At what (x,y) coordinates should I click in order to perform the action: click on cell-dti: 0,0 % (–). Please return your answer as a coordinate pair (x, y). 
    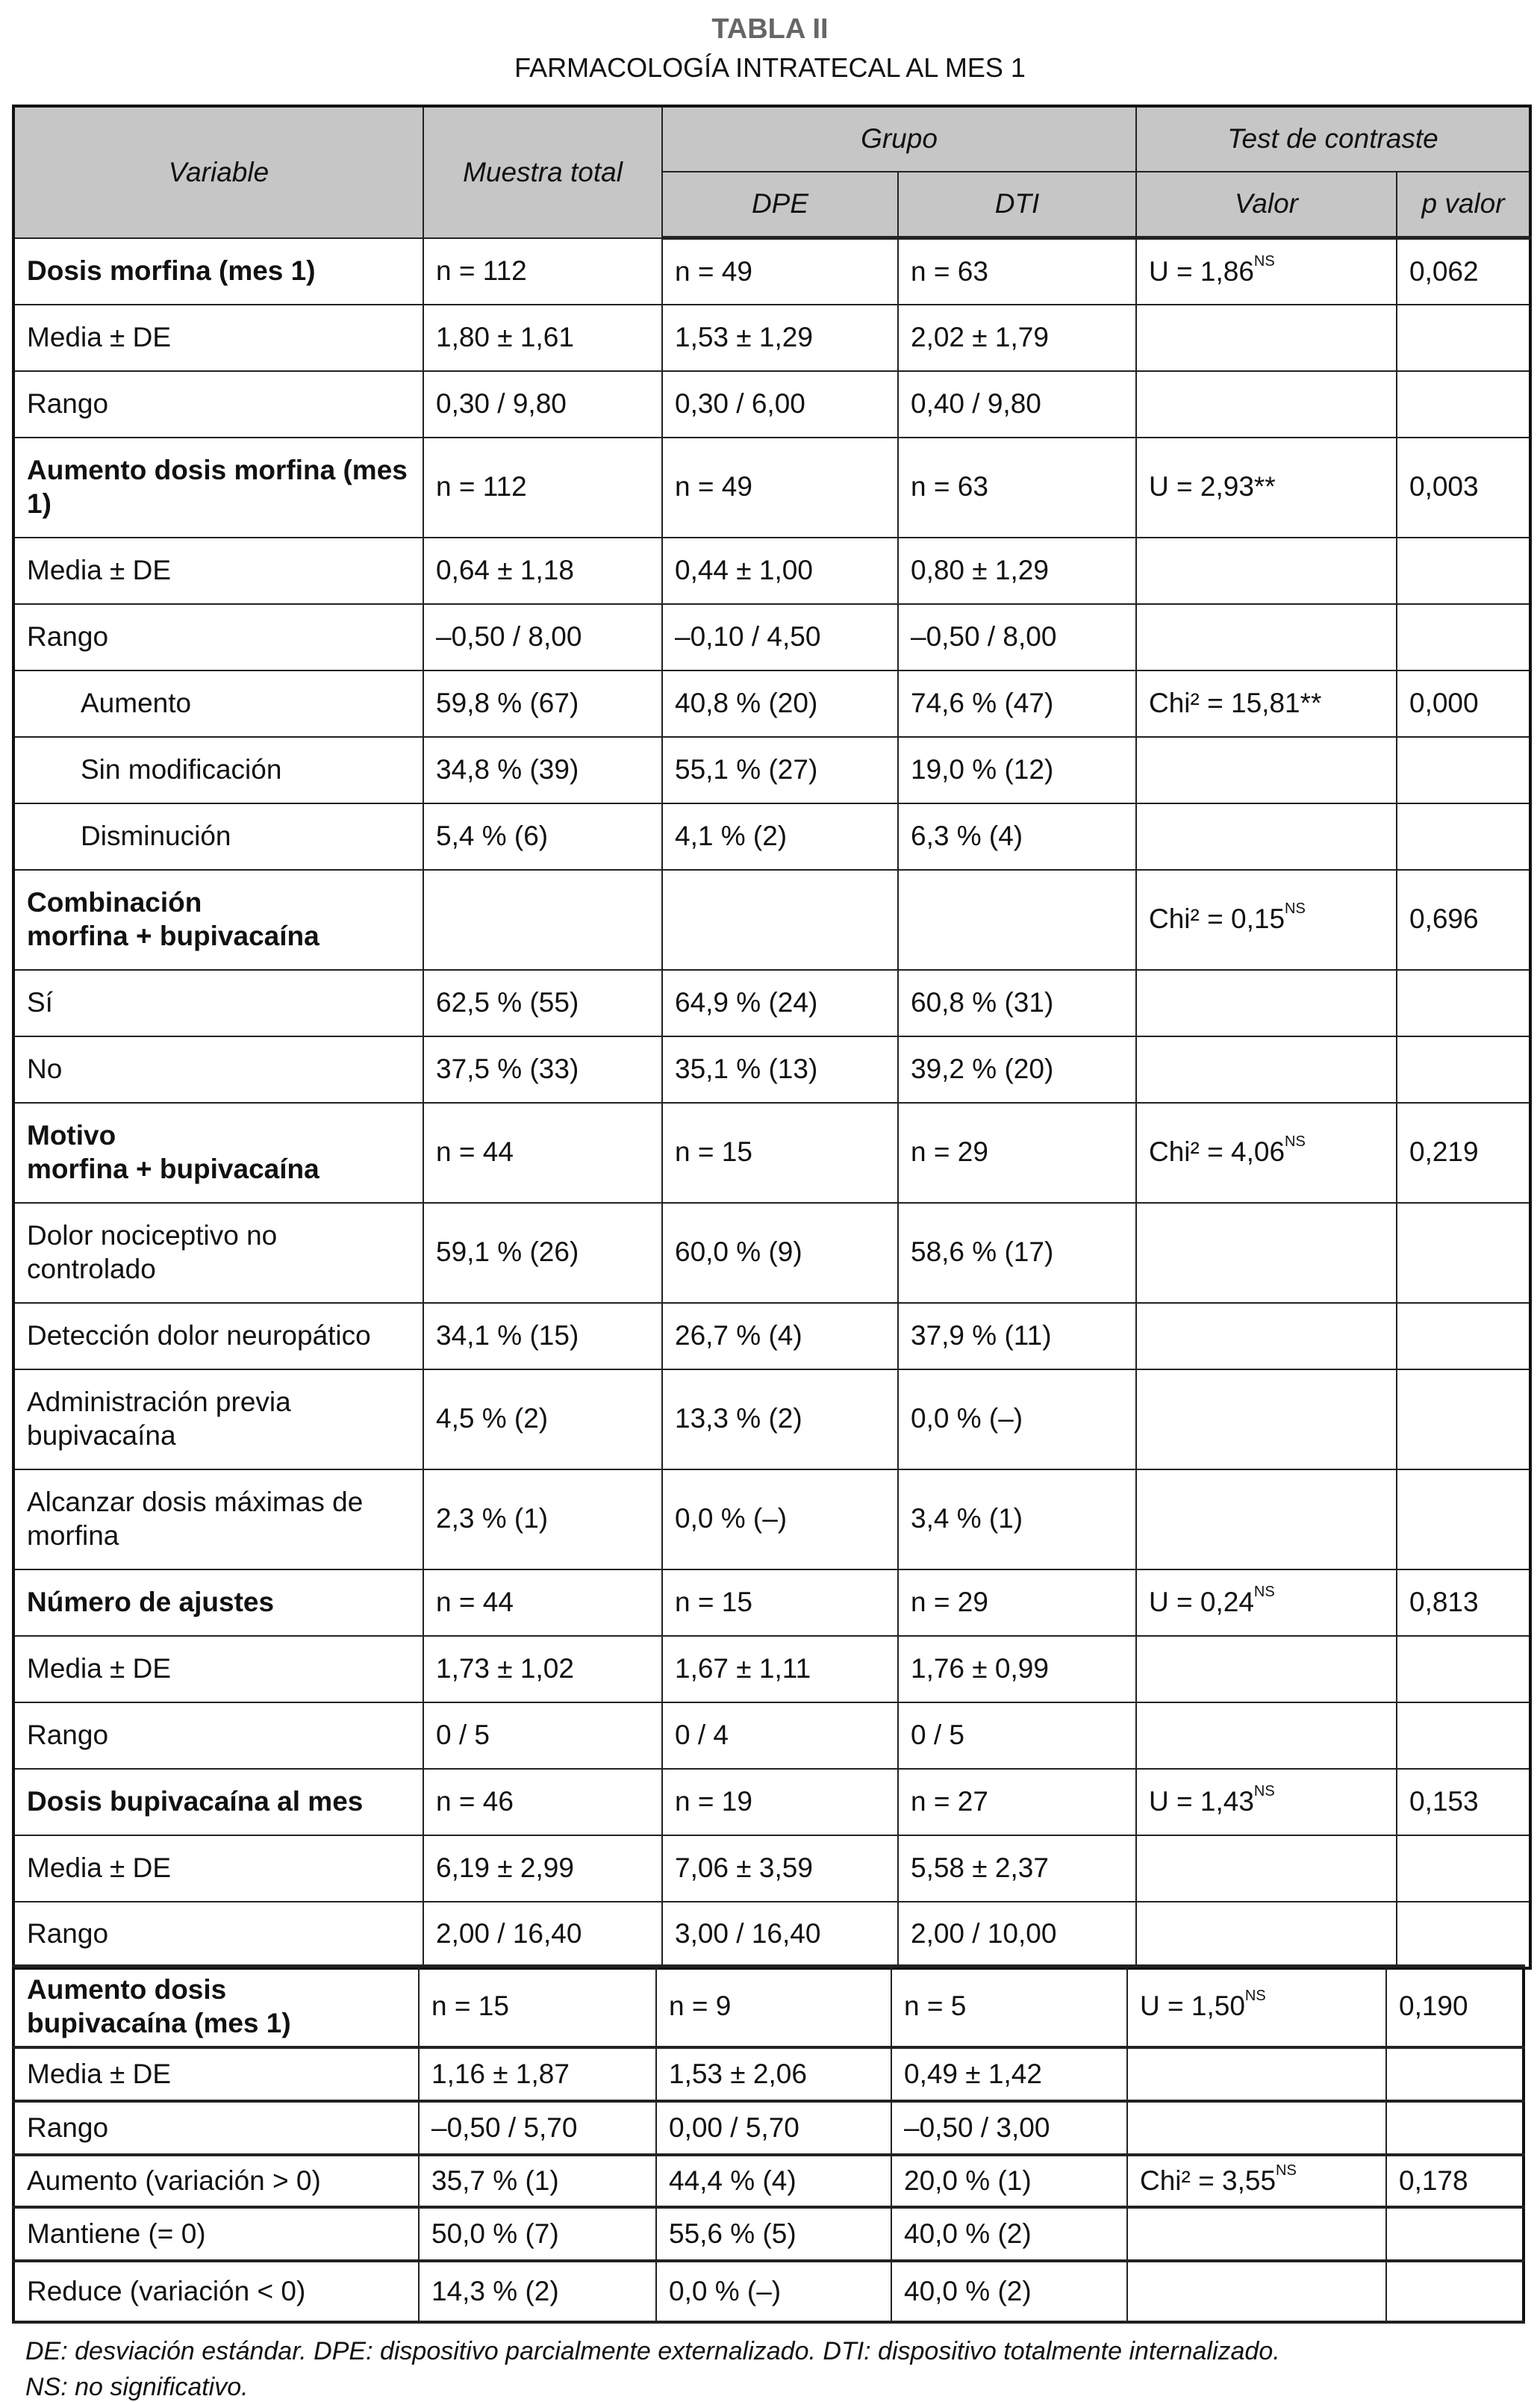
    Looking at the image, I should click on (1017, 1419).